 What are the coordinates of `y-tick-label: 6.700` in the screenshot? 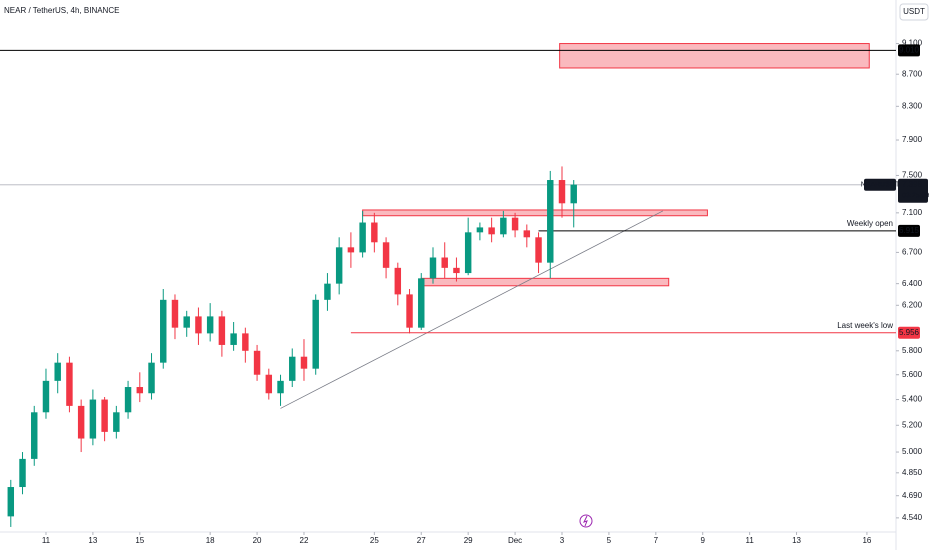 It's located at (912, 252).